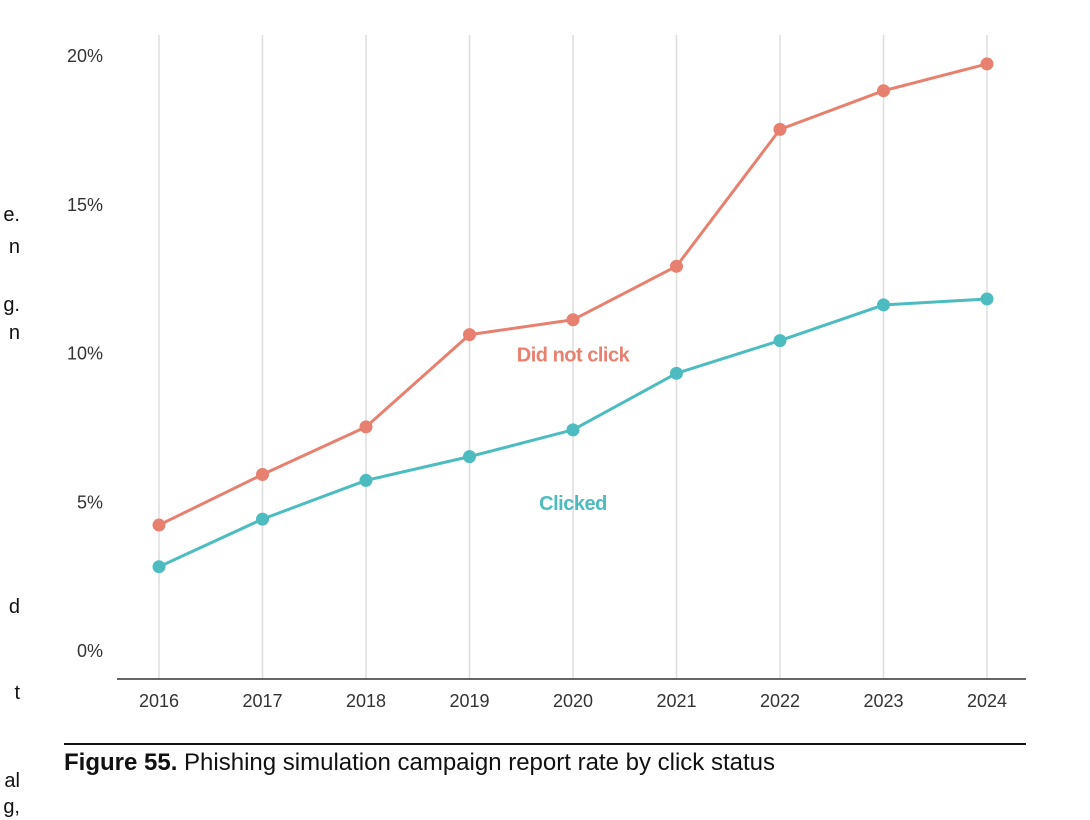 The height and width of the screenshot is (820, 1090). I want to click on y-tick-label: 20%, so click(85, 56).